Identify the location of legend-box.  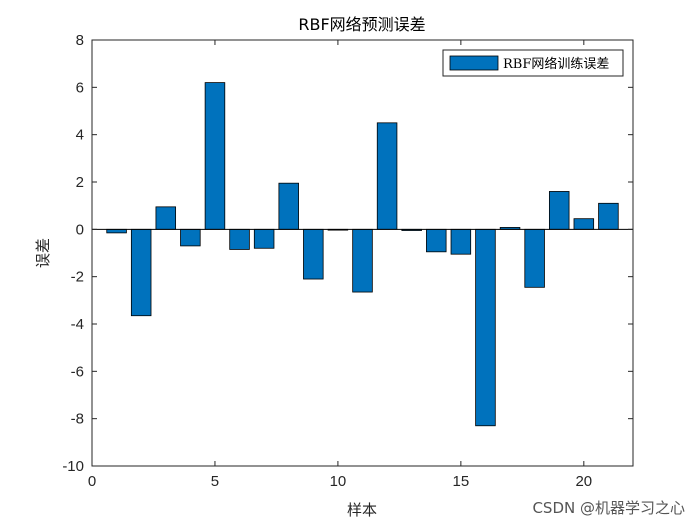
(533, 63).